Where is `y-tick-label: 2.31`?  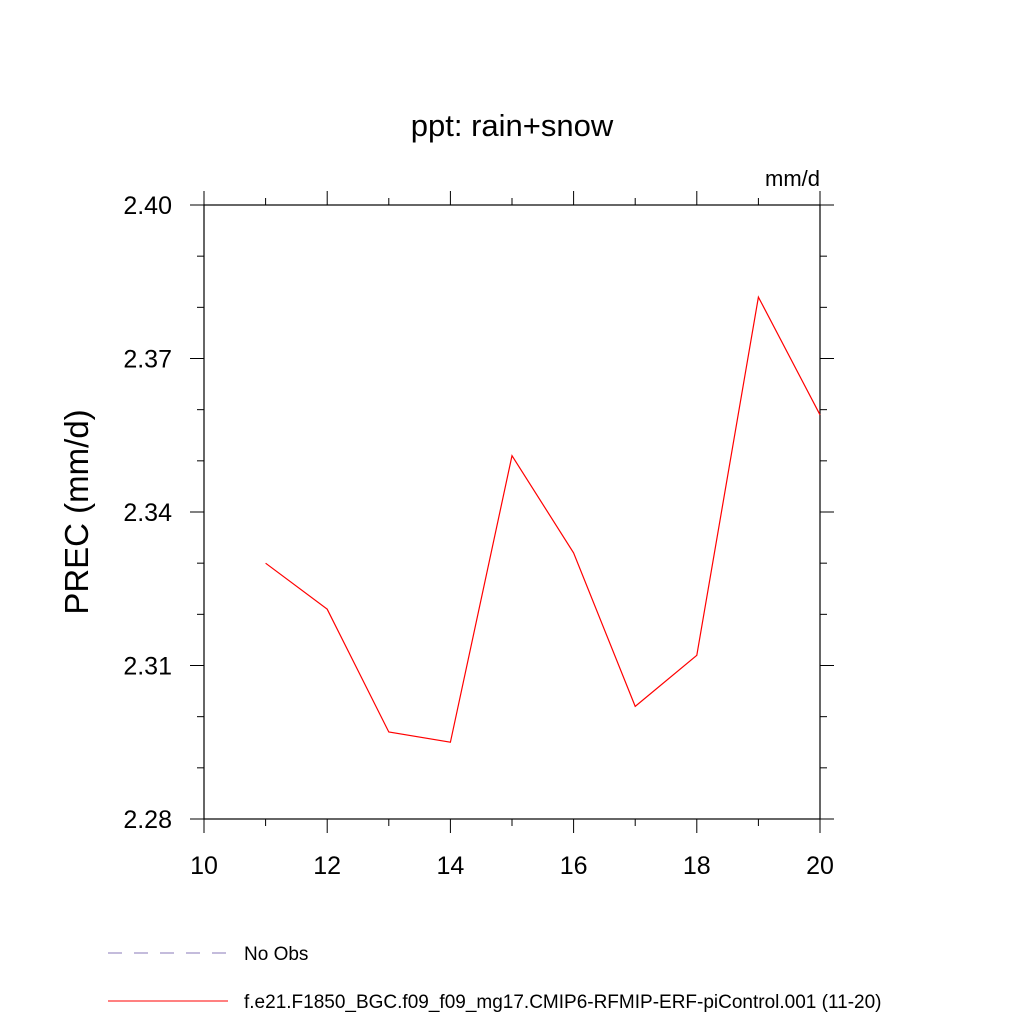 y-tick-label: 2.31 is located at coordinates (147, 667).